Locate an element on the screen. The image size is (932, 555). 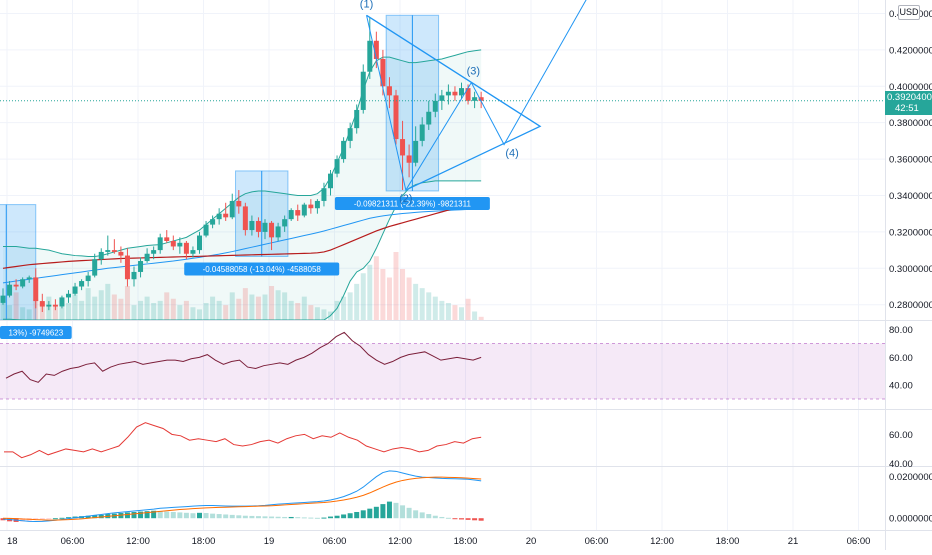
time-label: 18 is located at coordinates (12, 541).